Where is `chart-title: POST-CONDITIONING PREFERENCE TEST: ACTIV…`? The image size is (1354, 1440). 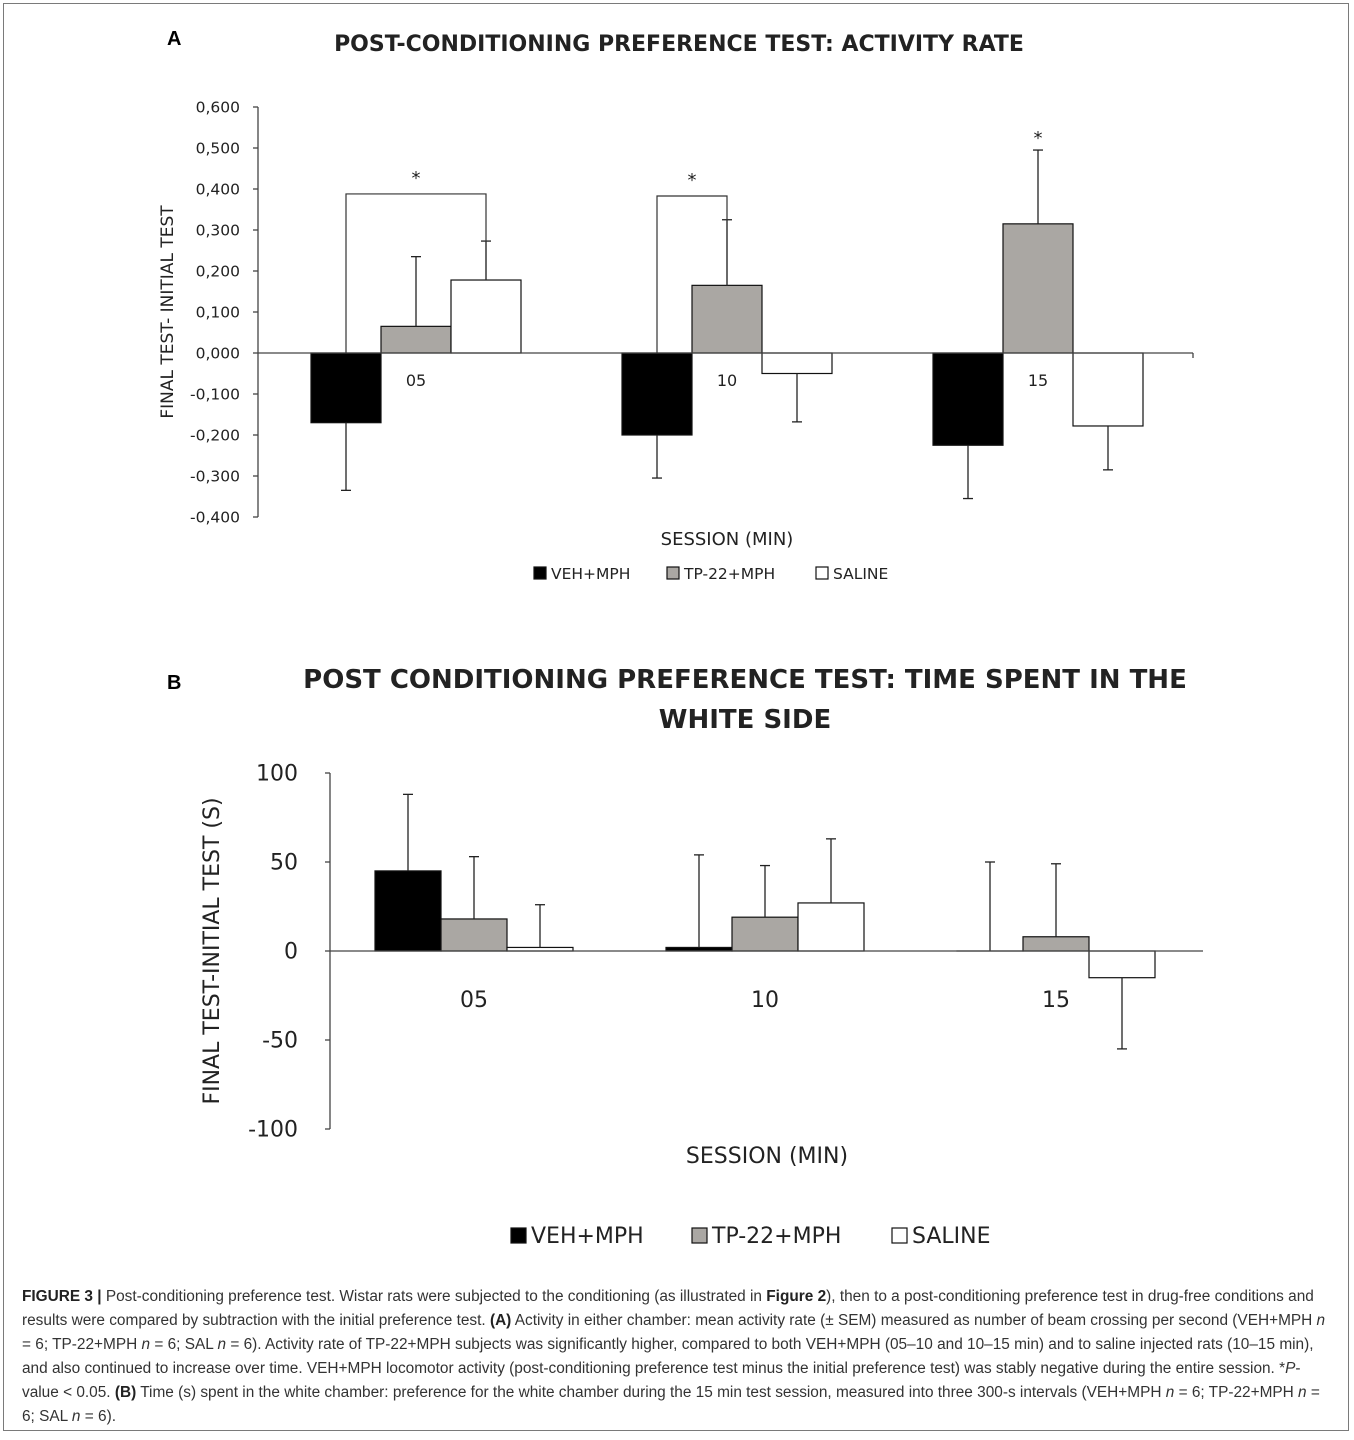 chart-title: POST-CONDITIONING PREFERENCE TEST: ACTIV… is located at coordinates (679, 44).